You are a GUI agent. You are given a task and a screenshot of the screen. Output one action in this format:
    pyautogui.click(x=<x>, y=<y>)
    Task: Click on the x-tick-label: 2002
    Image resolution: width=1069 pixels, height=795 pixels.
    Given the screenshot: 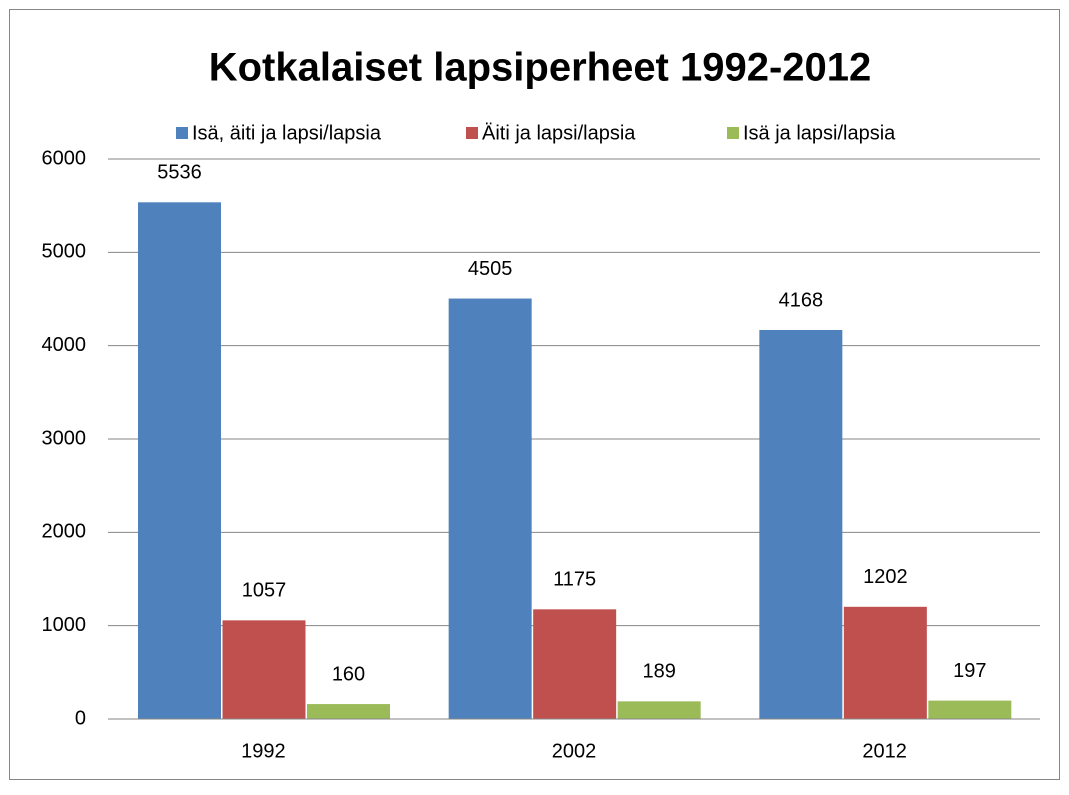 What is the action you would take?
    pyautogui.click(x=574, y=751)
    